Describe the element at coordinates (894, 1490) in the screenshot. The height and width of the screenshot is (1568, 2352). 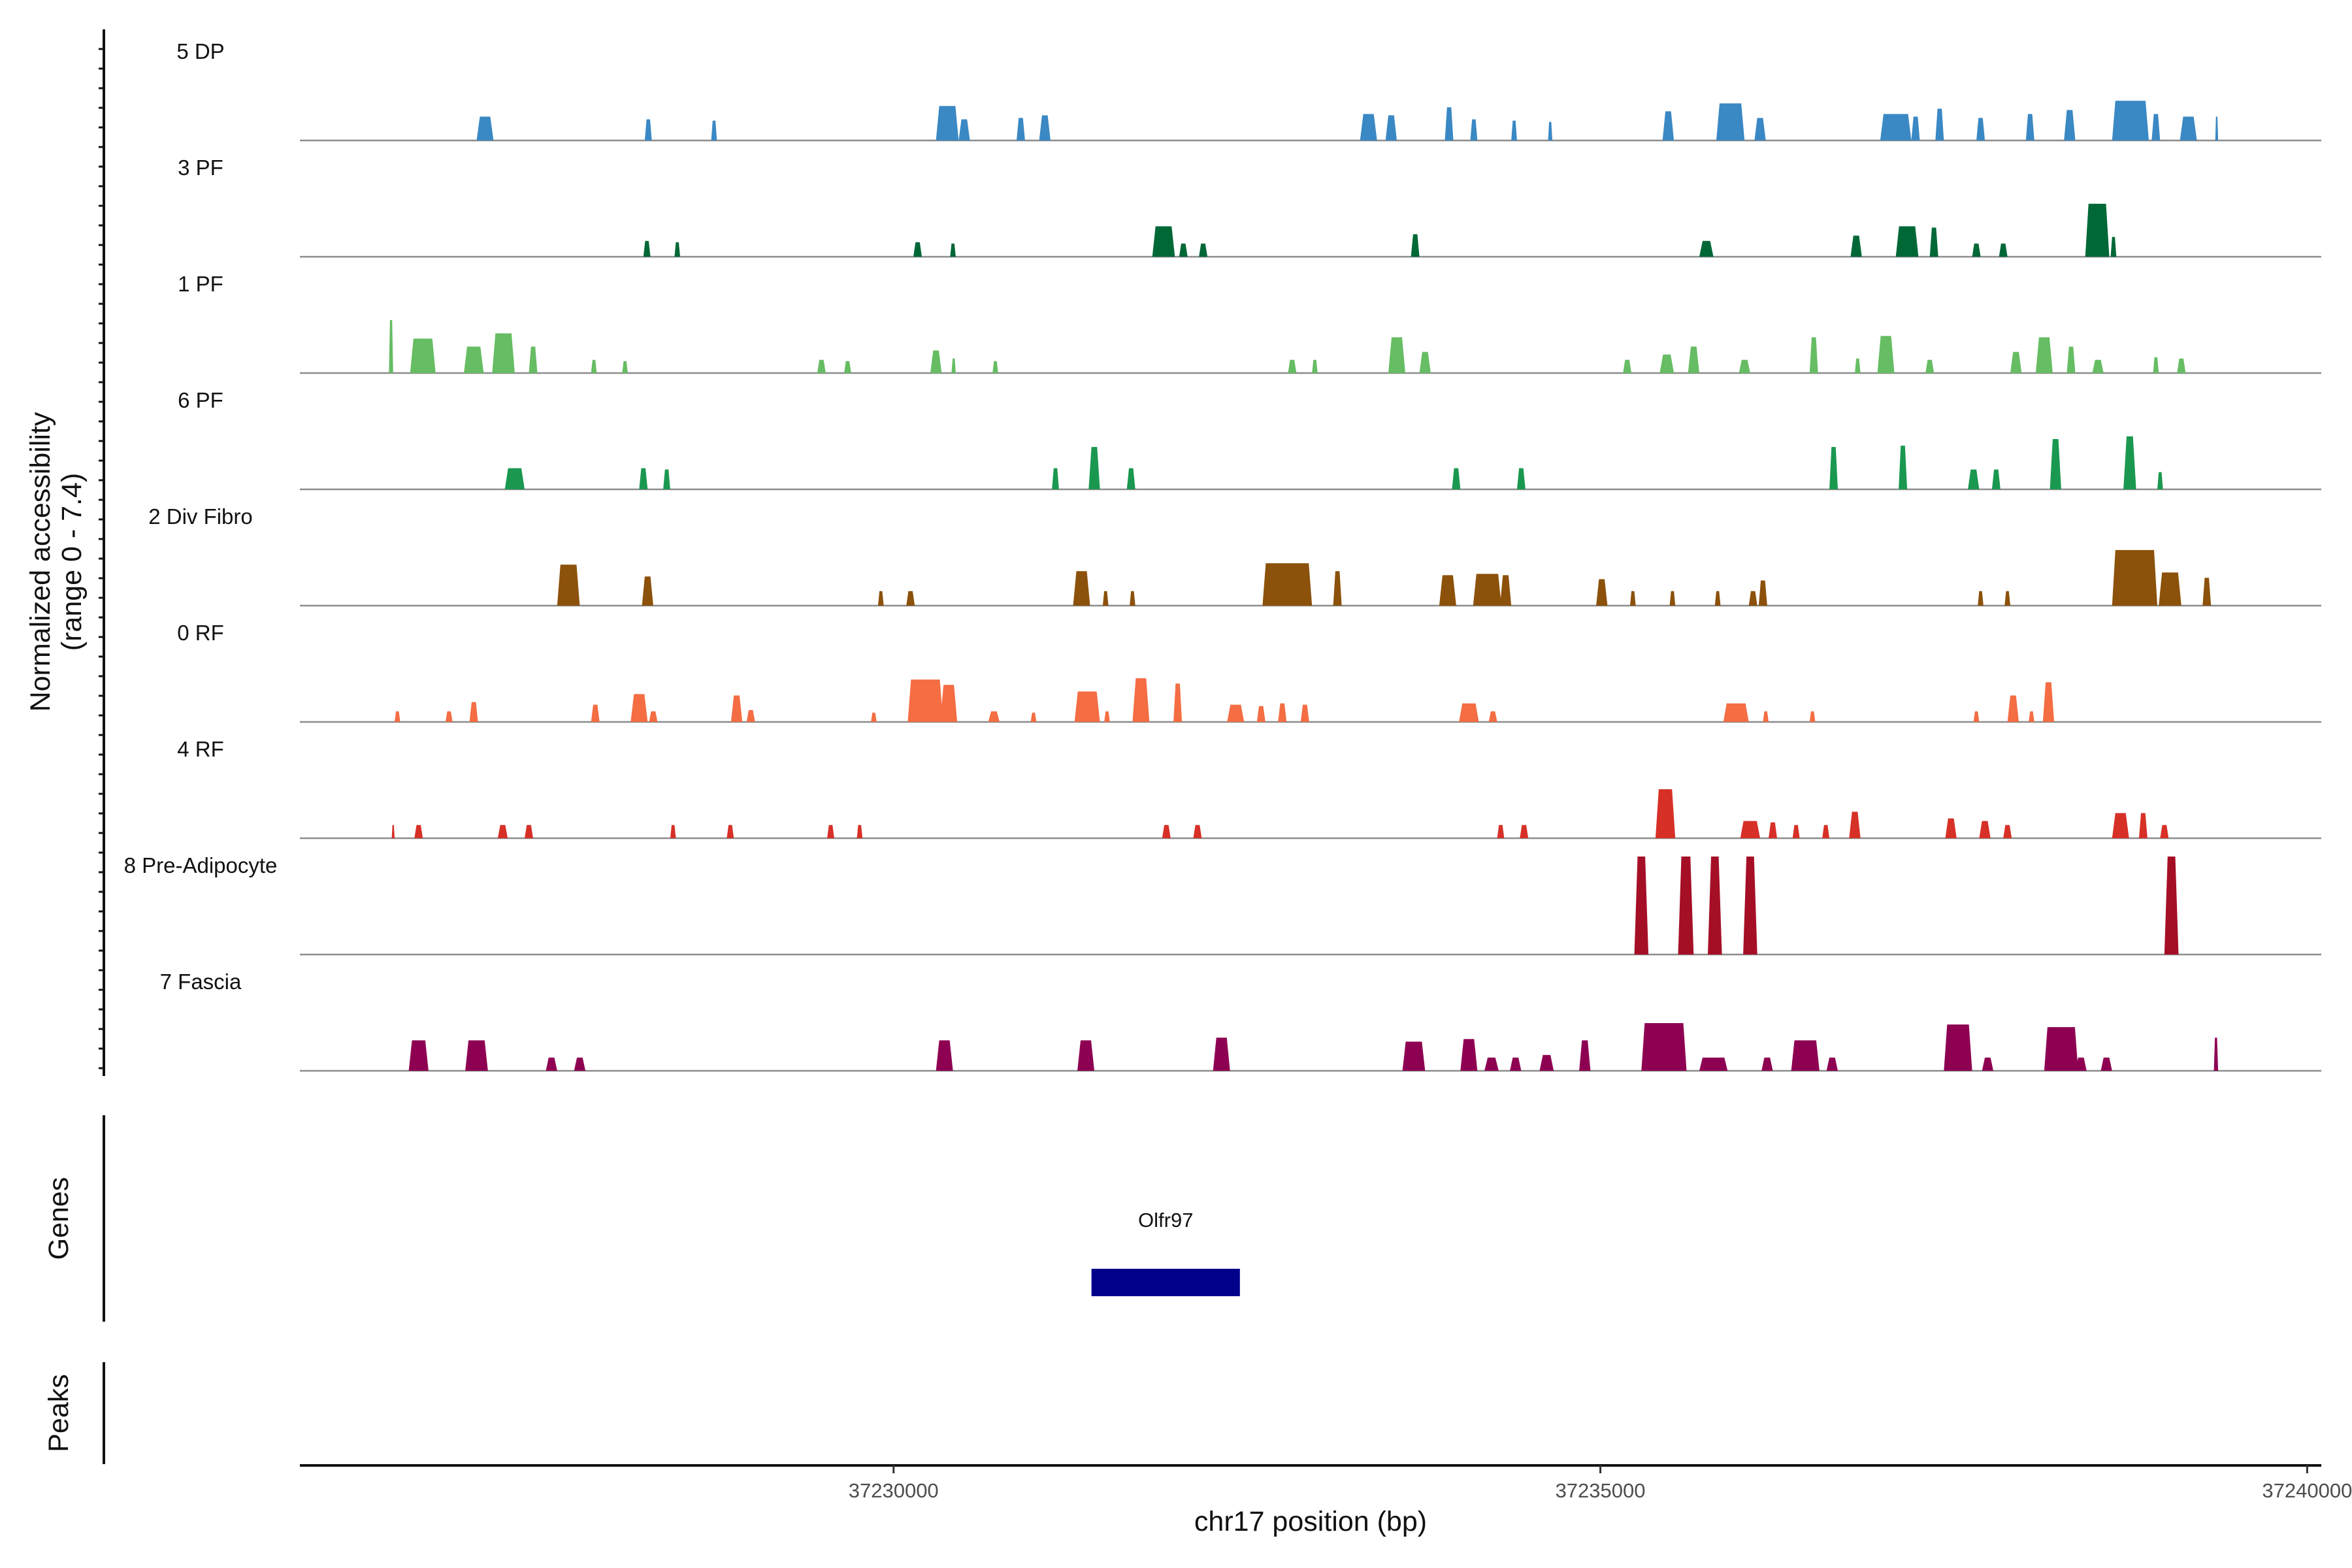
I see `x-tick-label: 37230000` at that location.